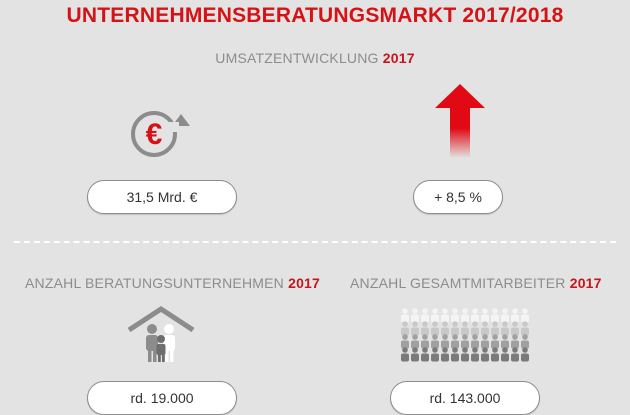 The height and width of the screenshot is (415, 630). Describe the element at coordinates (465, 335) in the screenshot. I see `crowd-icon` at that location.